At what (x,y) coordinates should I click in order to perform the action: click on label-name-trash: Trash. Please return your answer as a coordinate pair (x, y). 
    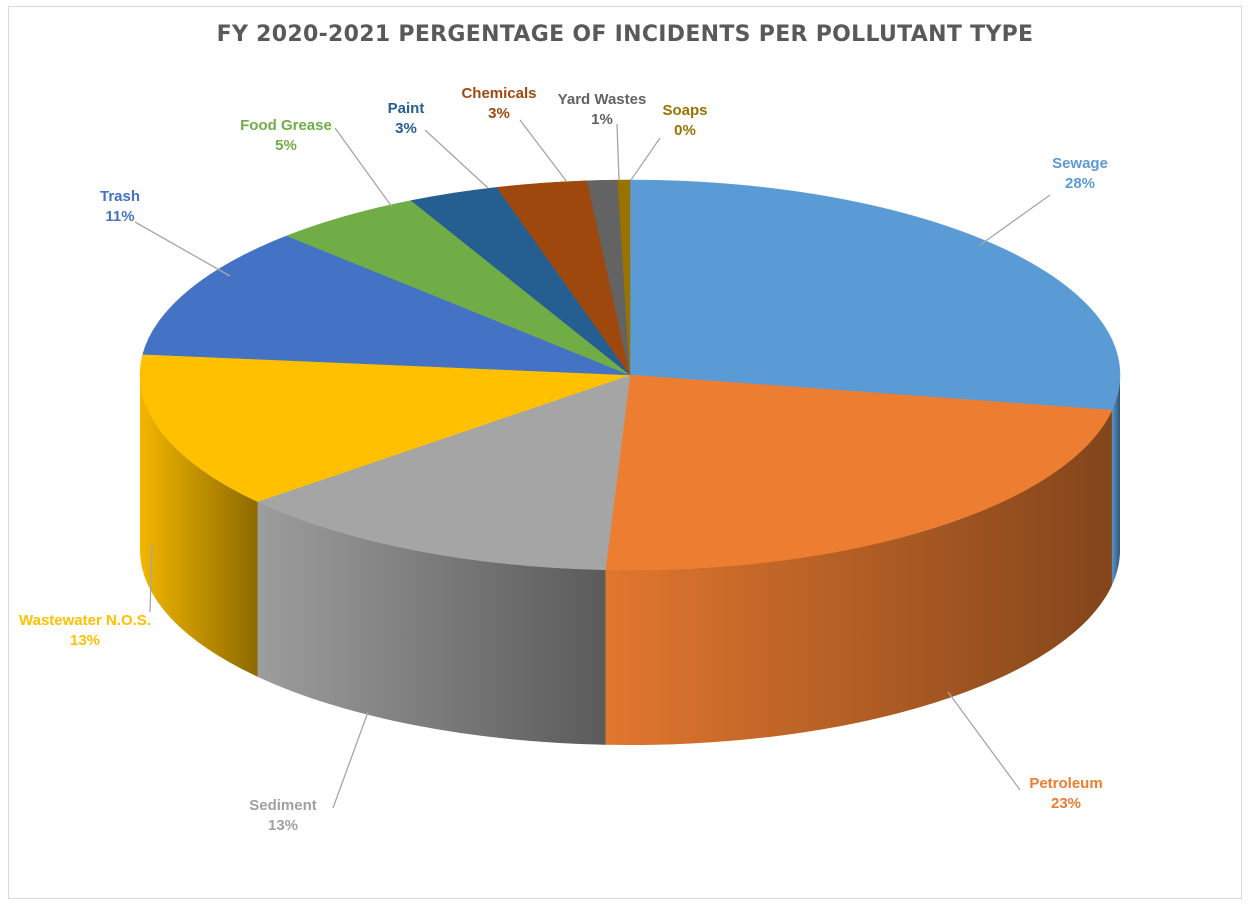
    Looking at the image, I should click on (120, 196).